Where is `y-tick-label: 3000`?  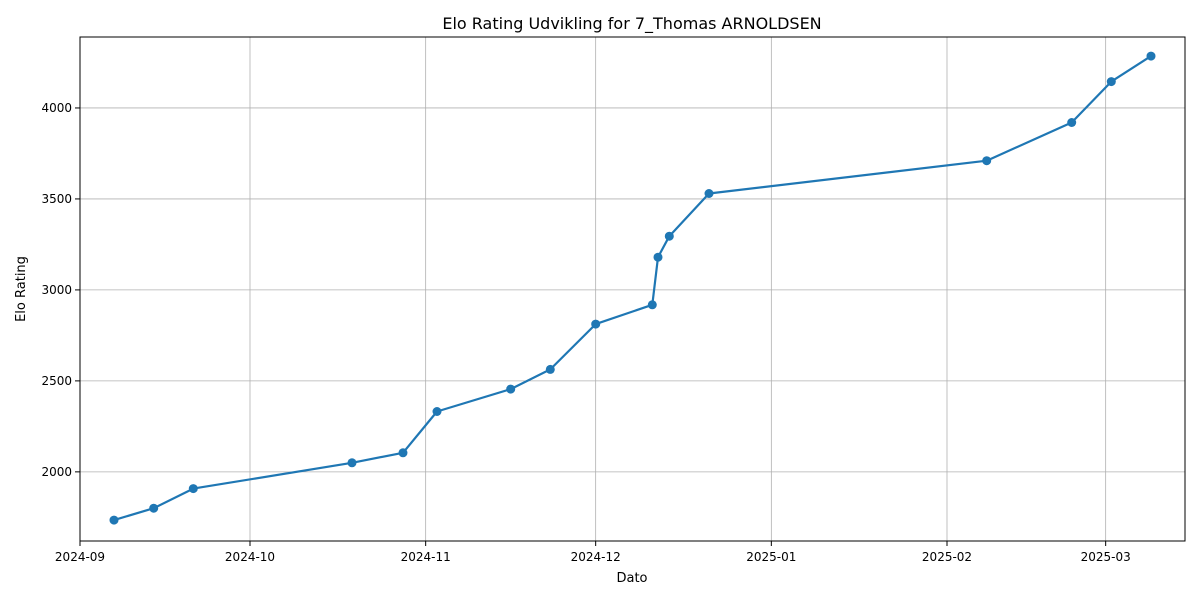
y-tick-label: 3000 is located at coordinates (56, 290).